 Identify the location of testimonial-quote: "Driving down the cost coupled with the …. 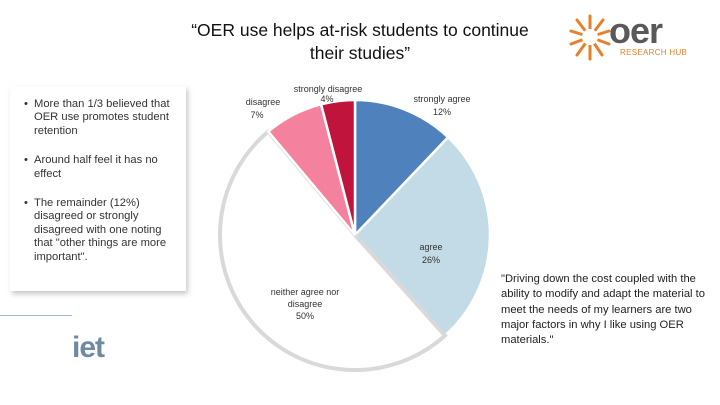
(603, 310).